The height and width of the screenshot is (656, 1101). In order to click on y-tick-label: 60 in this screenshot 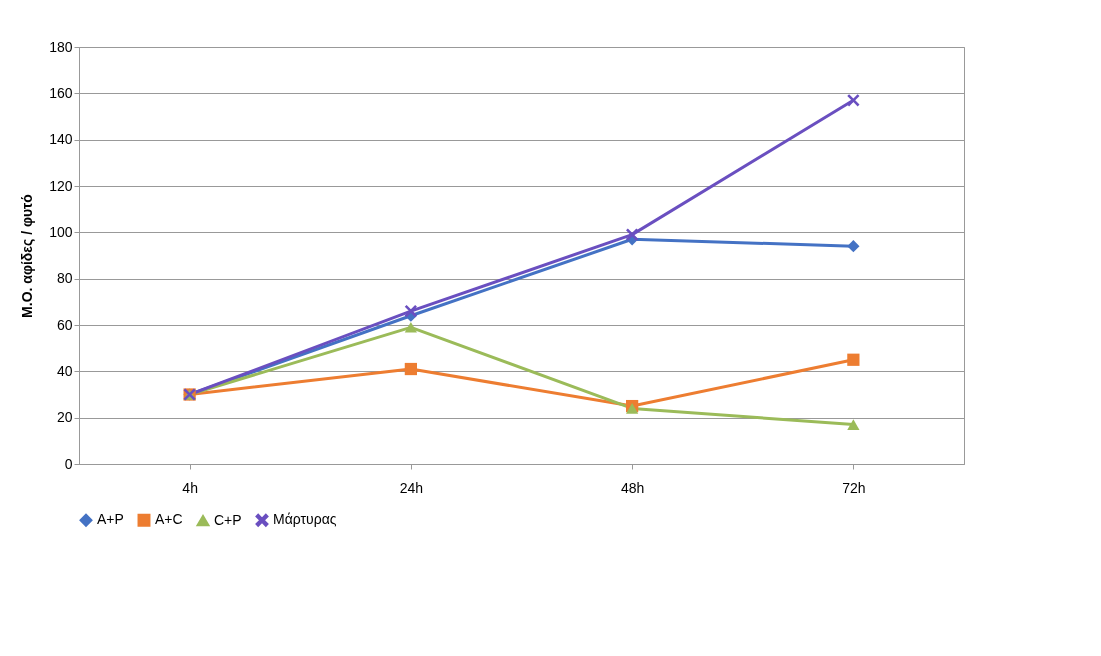, I will do `click(64, 324)`.